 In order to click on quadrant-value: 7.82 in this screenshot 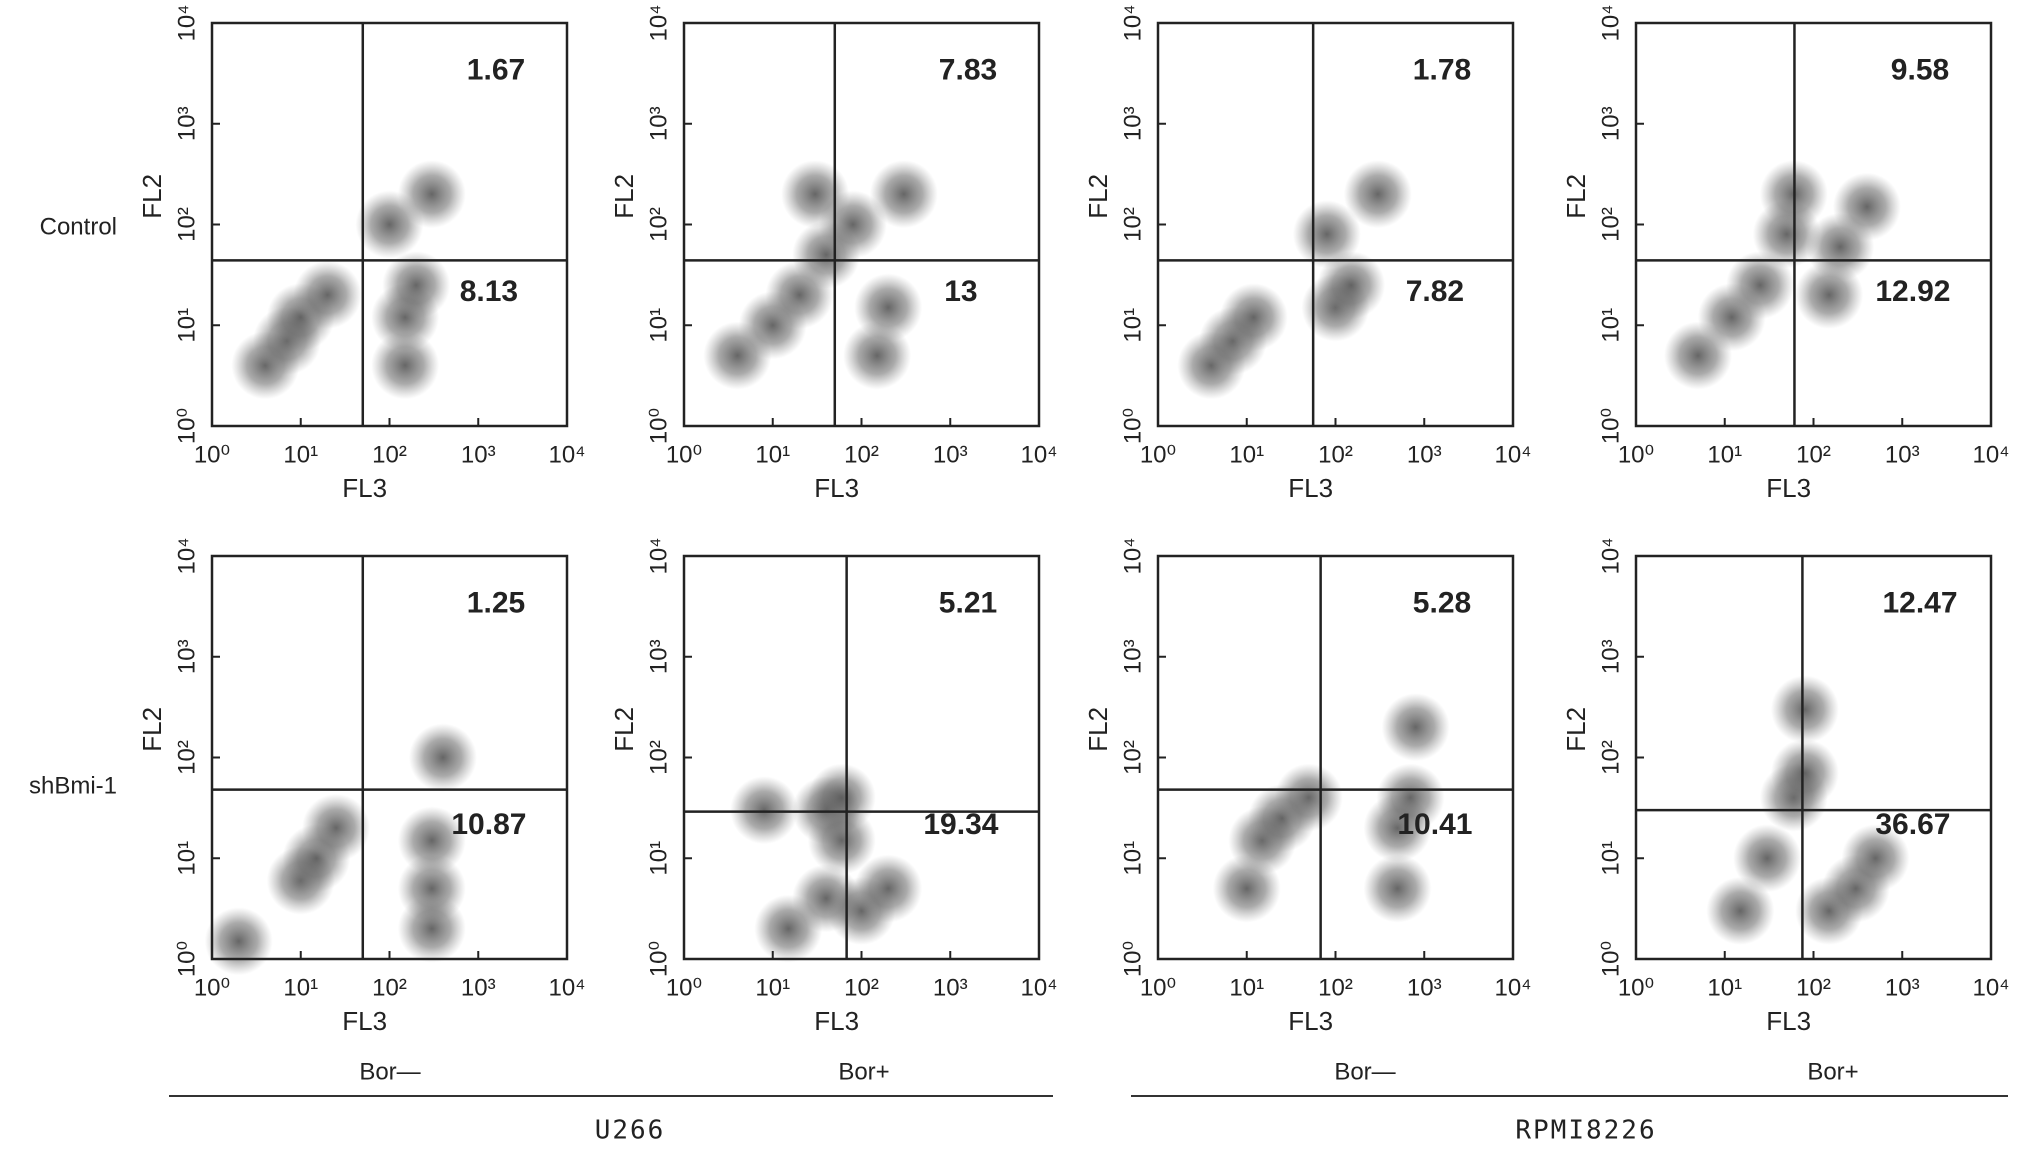, I will do `click(1435, 291)`.